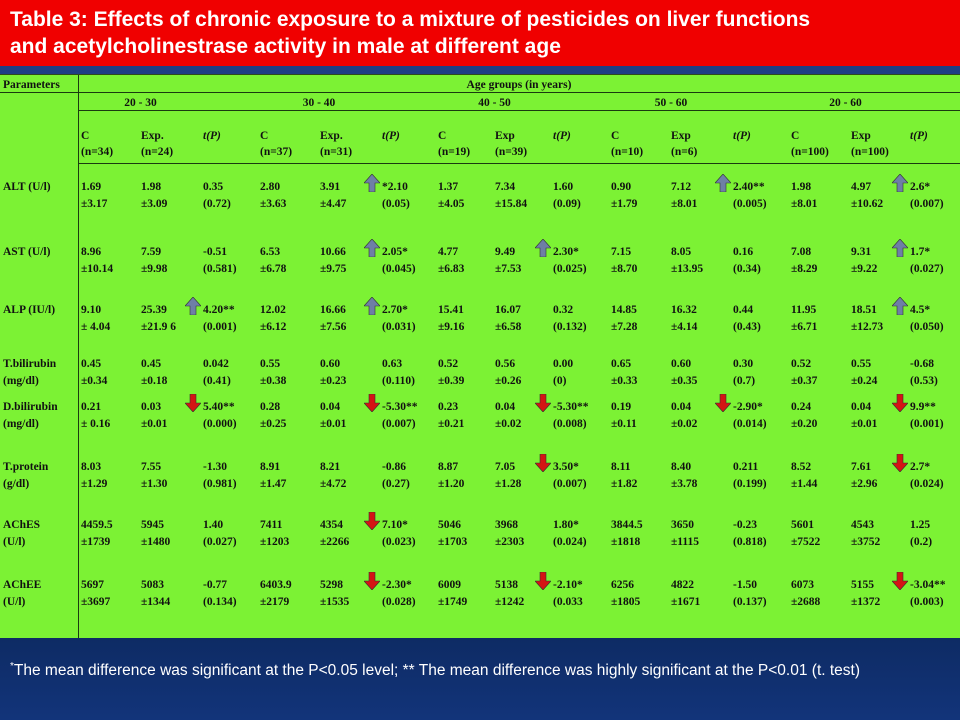 The image size is (960, 720). I want to click on table-cell-value: 0.30, so click(743, 364).